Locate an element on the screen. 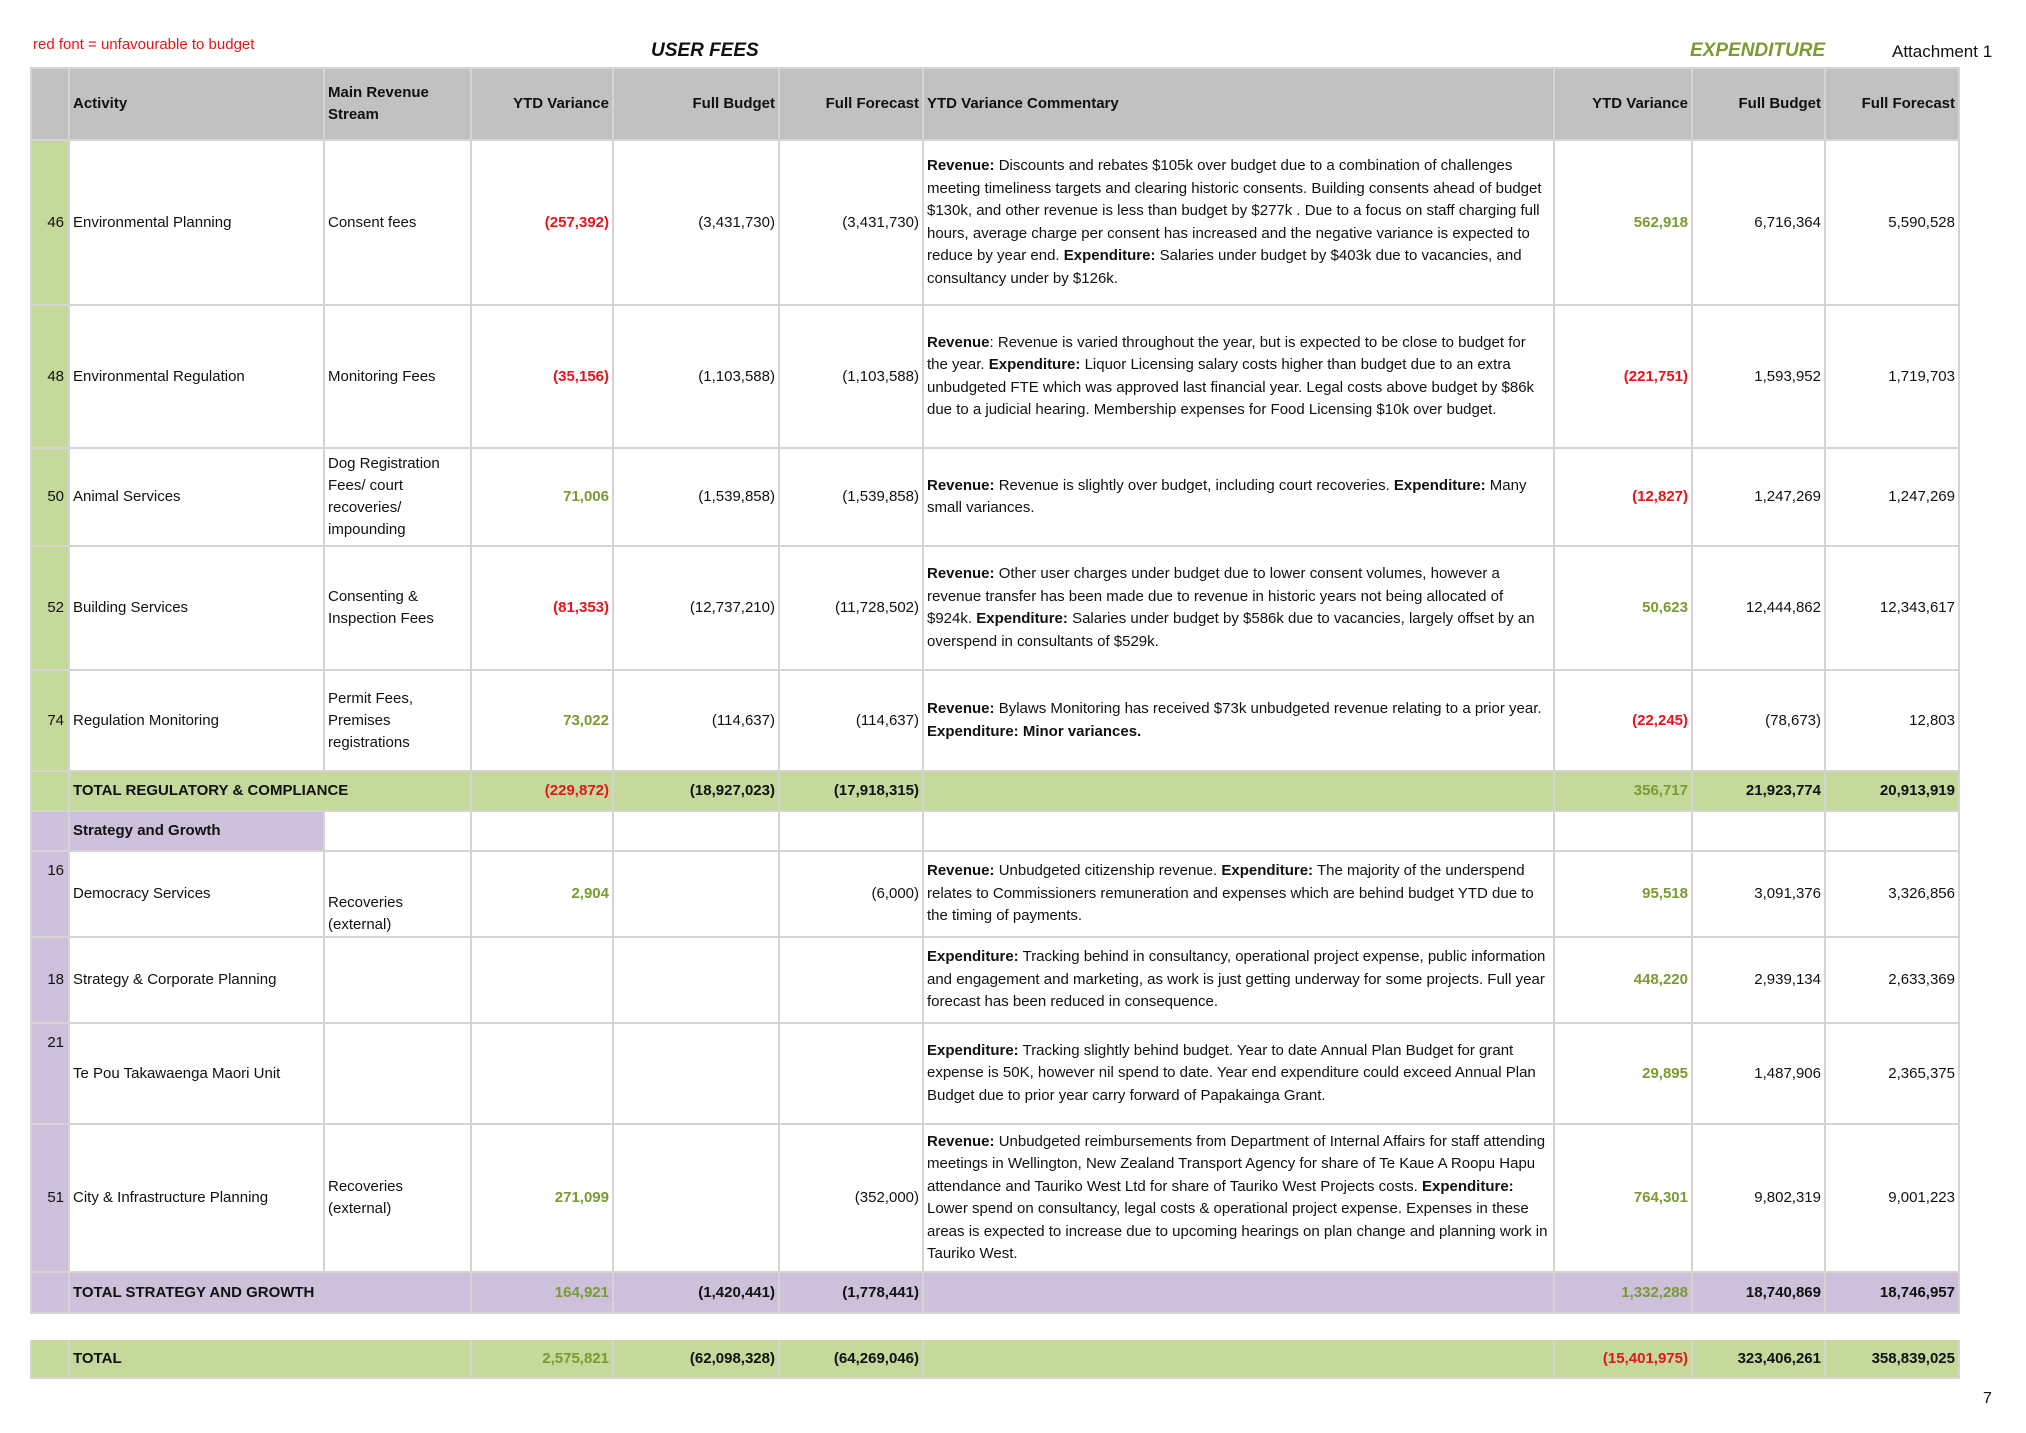 The width and height of the screenshot is (2026, 1433). full-forecast: (1,103,588) is located at coordinates (851, 376).